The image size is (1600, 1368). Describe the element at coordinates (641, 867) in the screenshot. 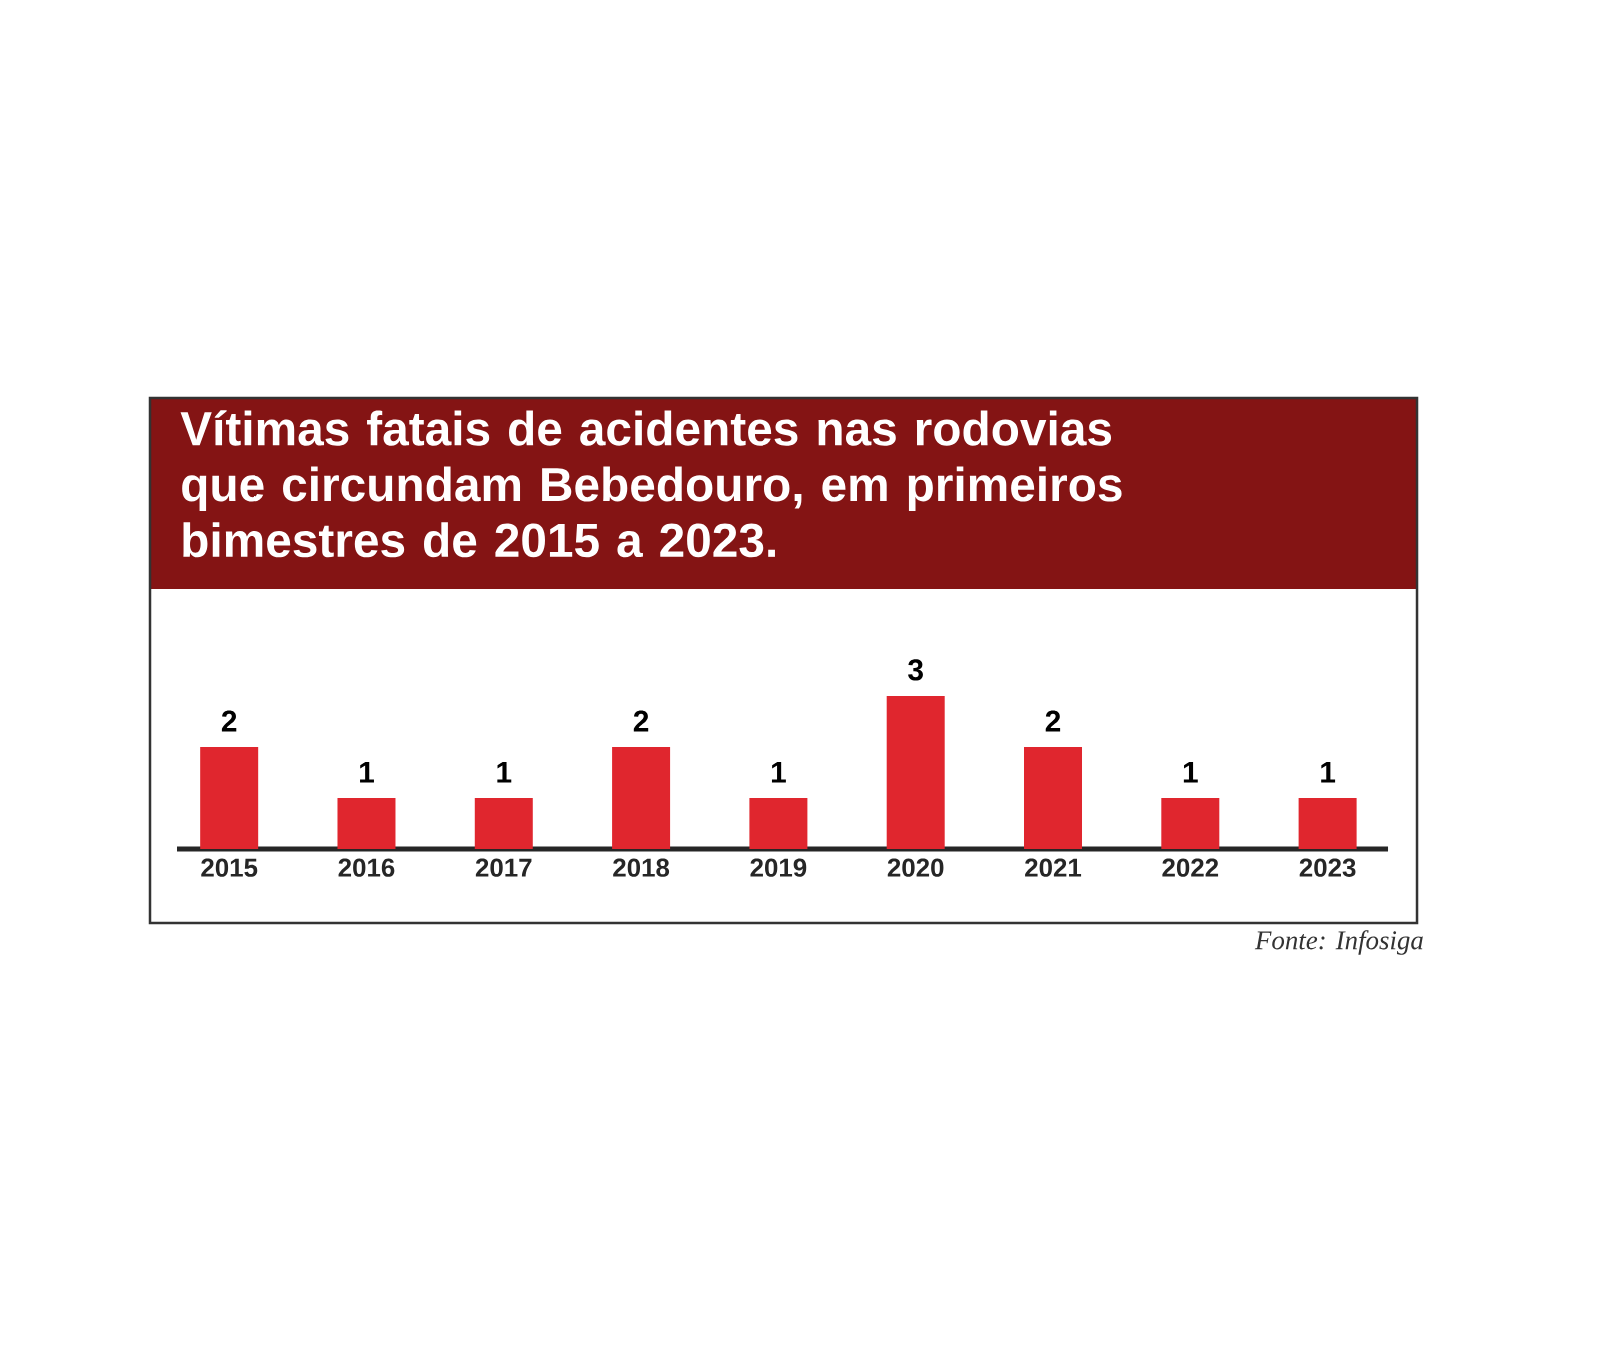

I see `x-tick-label: 2018` at that location.